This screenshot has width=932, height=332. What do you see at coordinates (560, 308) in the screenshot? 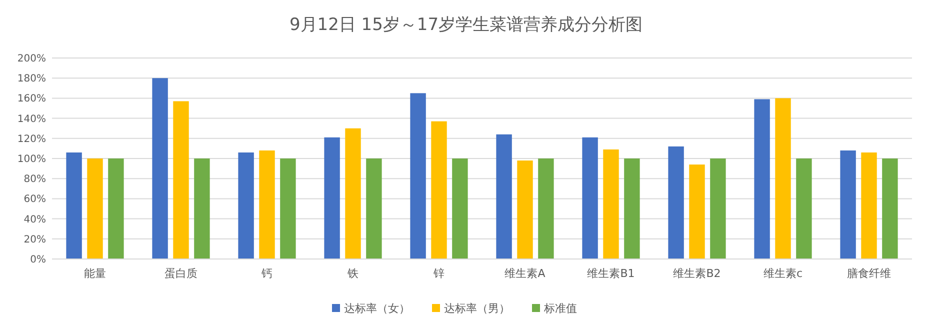
I see `legend-label: 标准值` at bounding box center [560, 308].